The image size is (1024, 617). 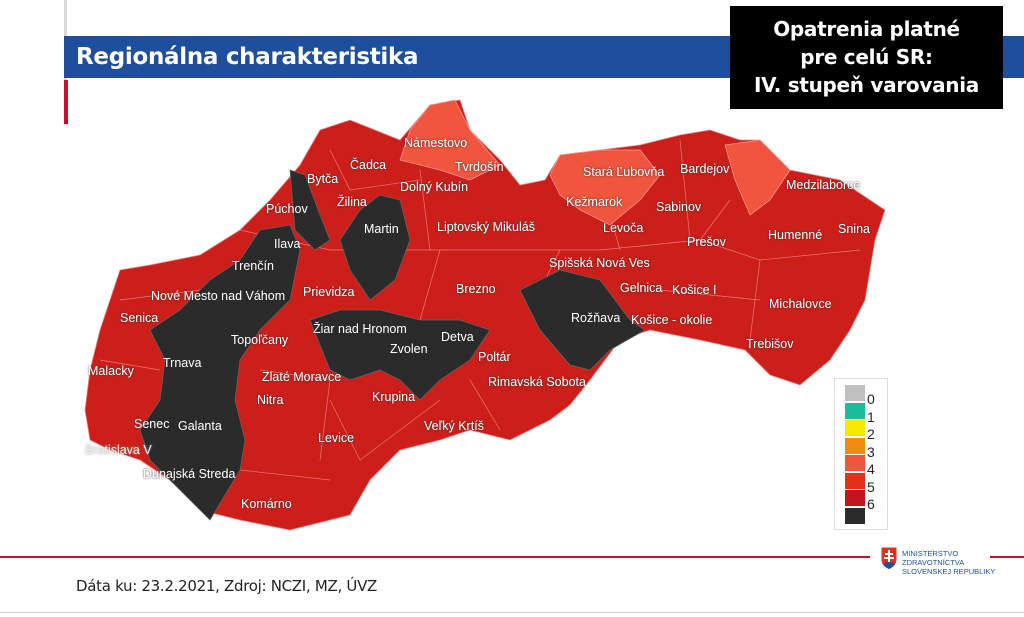 What do you see at coordinates (770, 344) in the screenshot?
I see `district-label: Trebišov` at bounding box center [770, 344].